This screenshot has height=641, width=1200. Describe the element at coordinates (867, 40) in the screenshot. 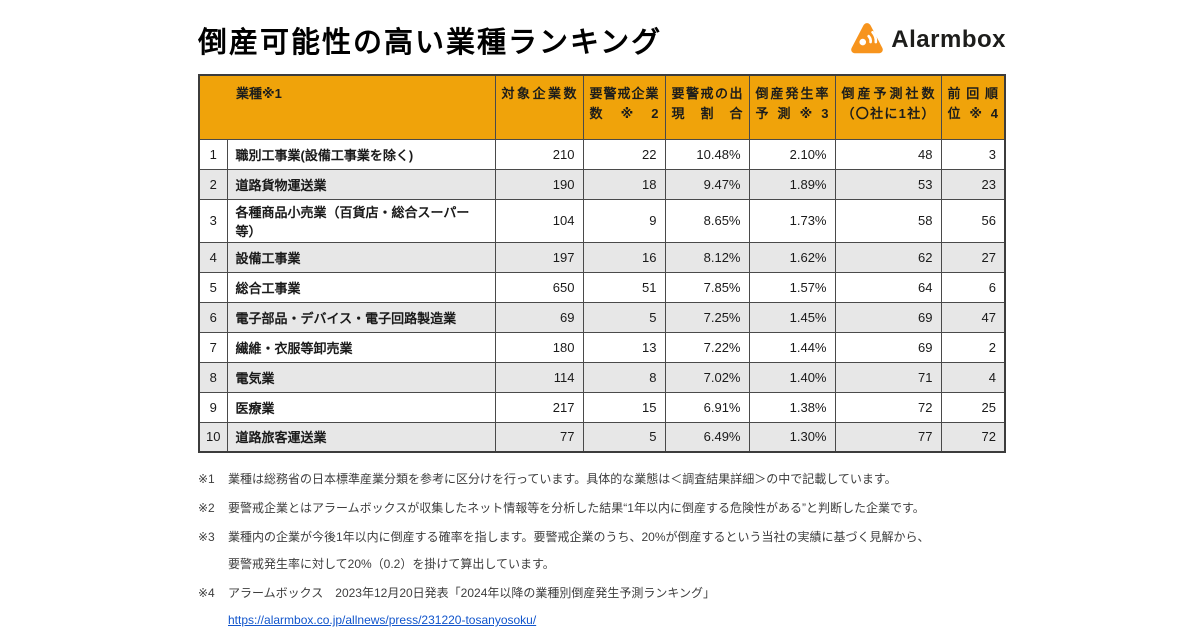

I see `alarmbox-logo-icon` at that location.